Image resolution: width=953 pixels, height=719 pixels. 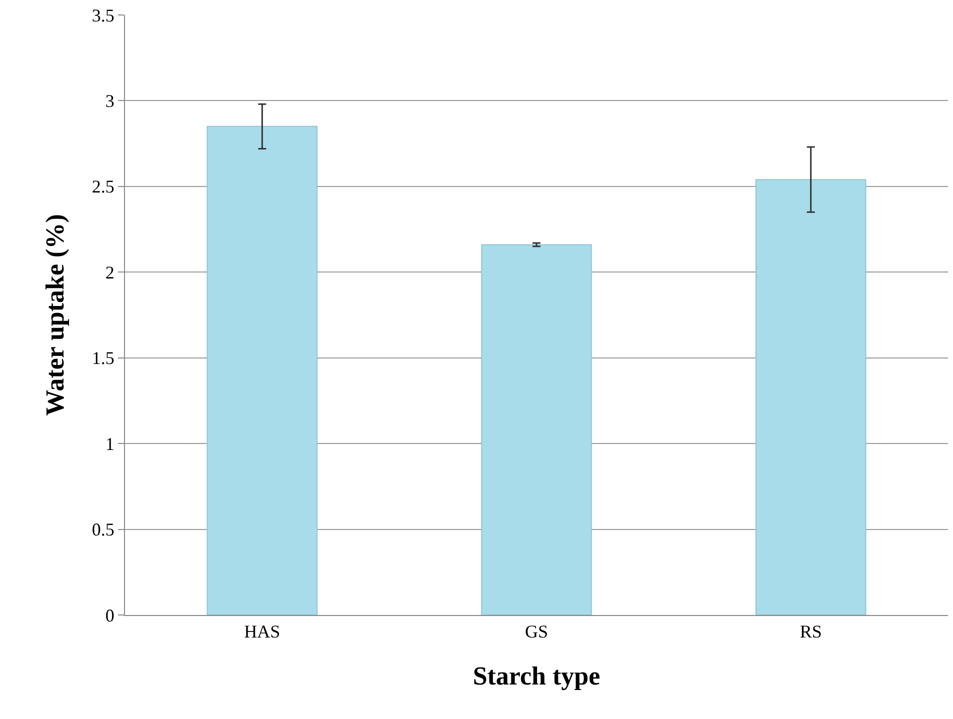 I want to click on x-tick-label: RS, so click(x=811, y=632).